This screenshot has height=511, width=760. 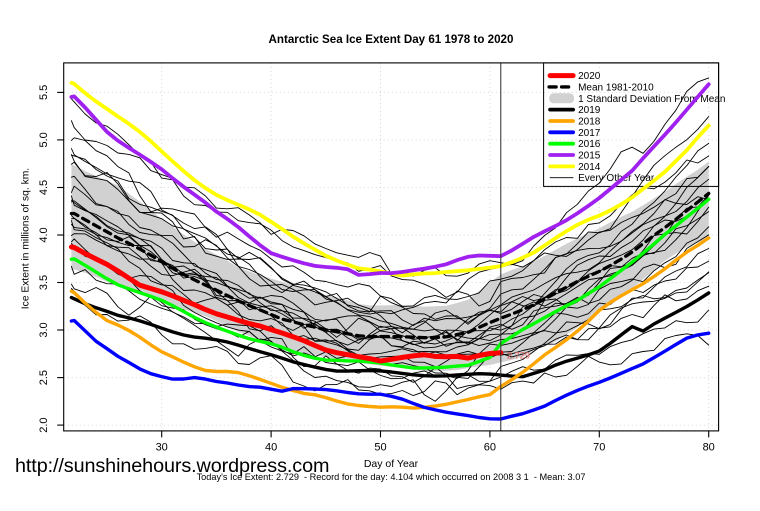 What do you see at coordinates (44, 424) in the screenshot?
I see `svg-text: 2.0` at bounding box center [44, 424].